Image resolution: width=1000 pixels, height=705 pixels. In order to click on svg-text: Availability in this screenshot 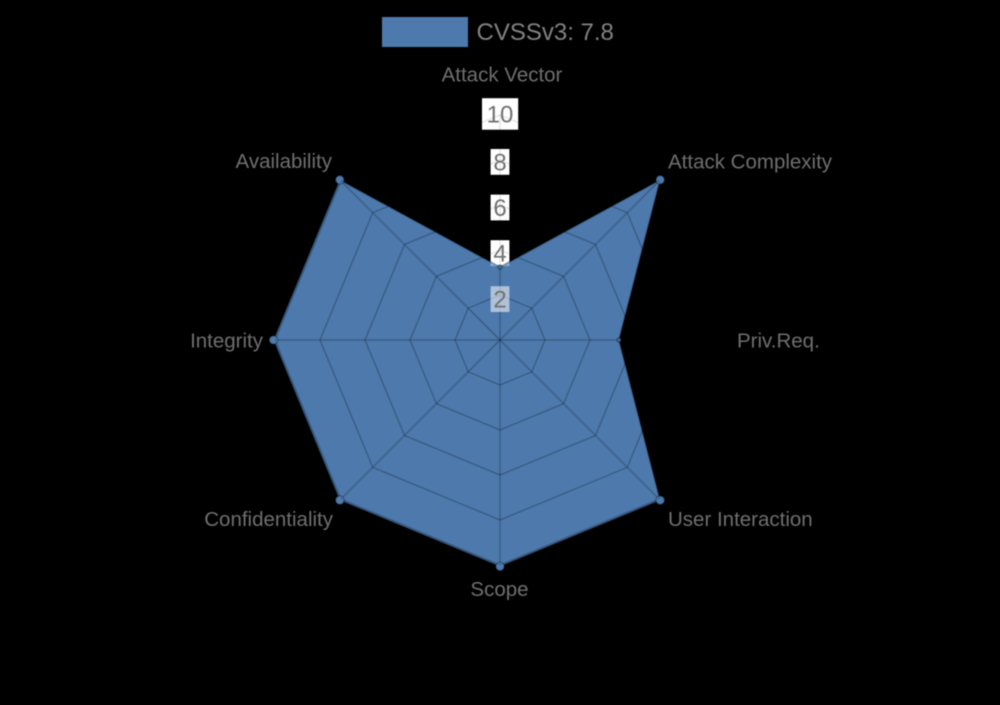, I will do `click(284, 161)`.